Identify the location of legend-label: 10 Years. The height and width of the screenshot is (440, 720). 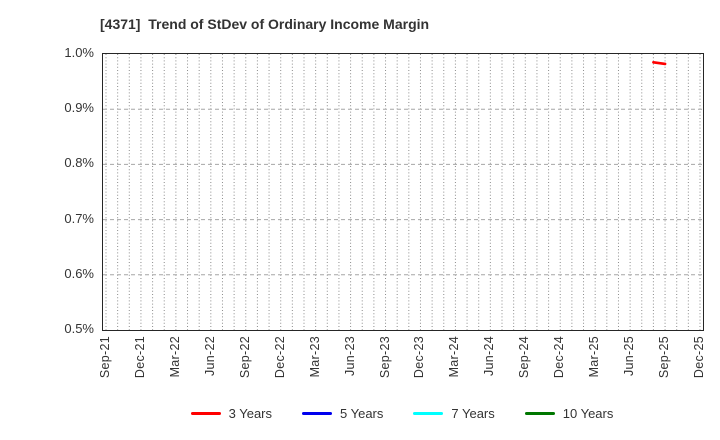
(588, 413).